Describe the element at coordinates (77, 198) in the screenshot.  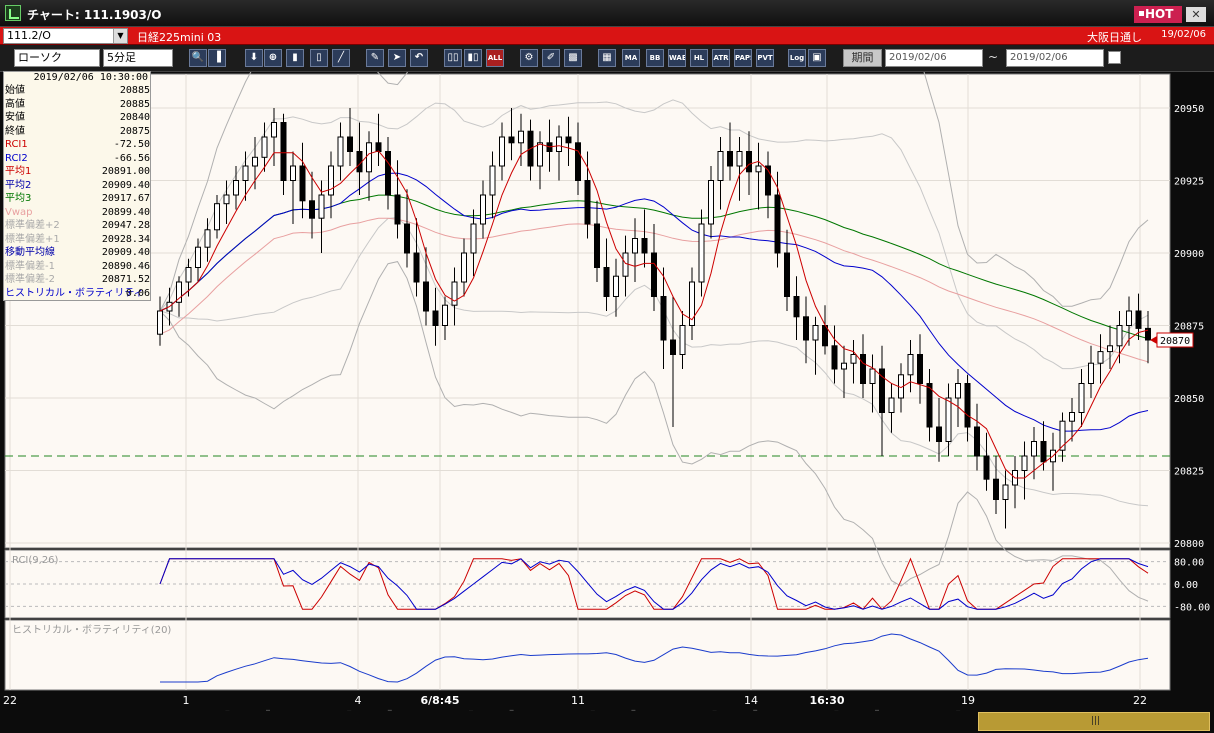
I see `data-panel-row: 平均3 20917.67` at that location.